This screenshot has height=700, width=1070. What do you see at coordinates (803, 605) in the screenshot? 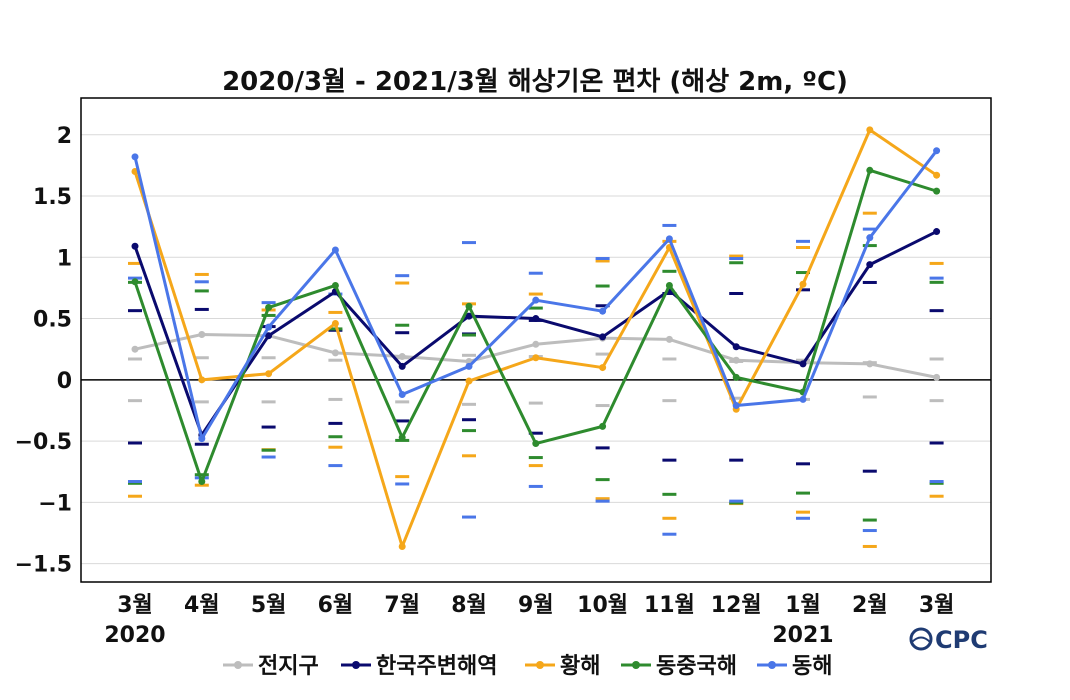
I see `x-tick-label: 1월` at bounding box center [803, 605].